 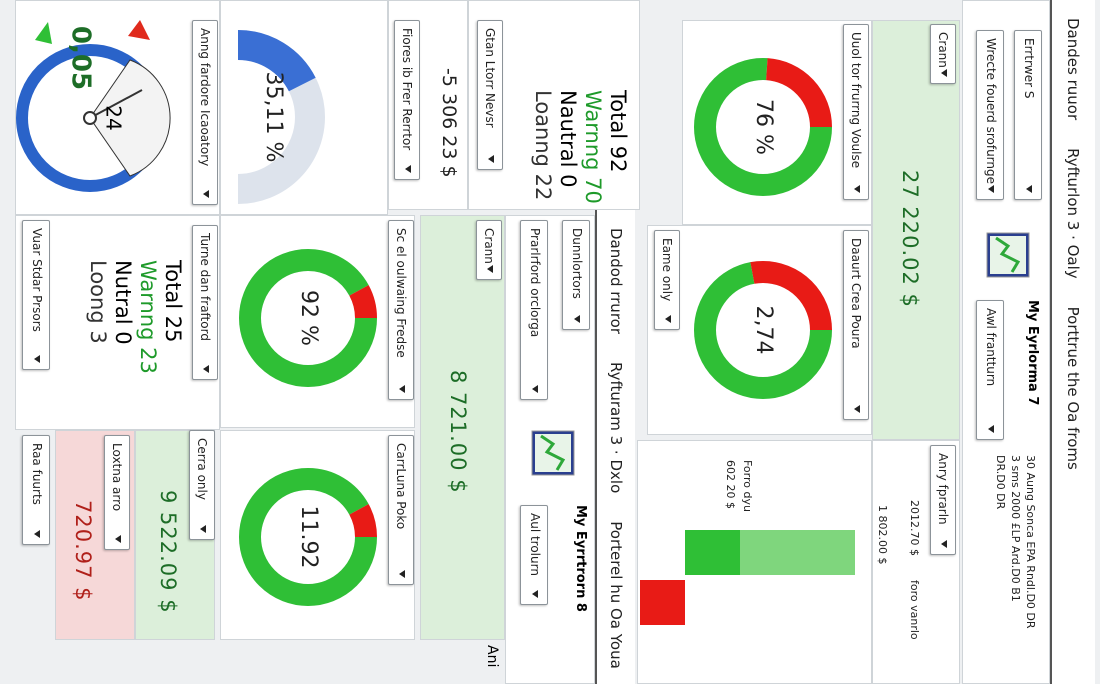 I want to click on needle, so click(x=116, y=104).